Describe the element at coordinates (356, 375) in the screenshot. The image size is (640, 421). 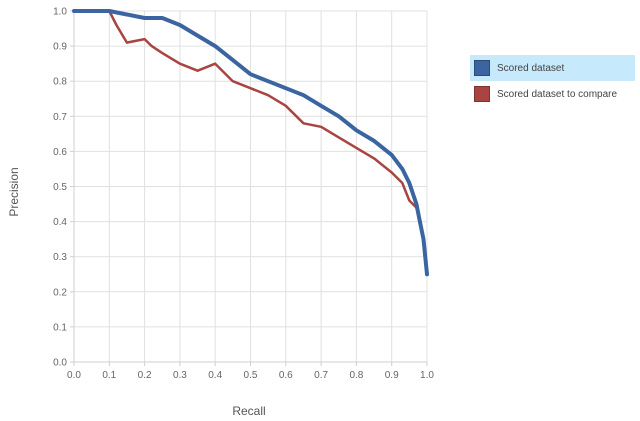
I see `x-tick-label: 0.8` at that location.